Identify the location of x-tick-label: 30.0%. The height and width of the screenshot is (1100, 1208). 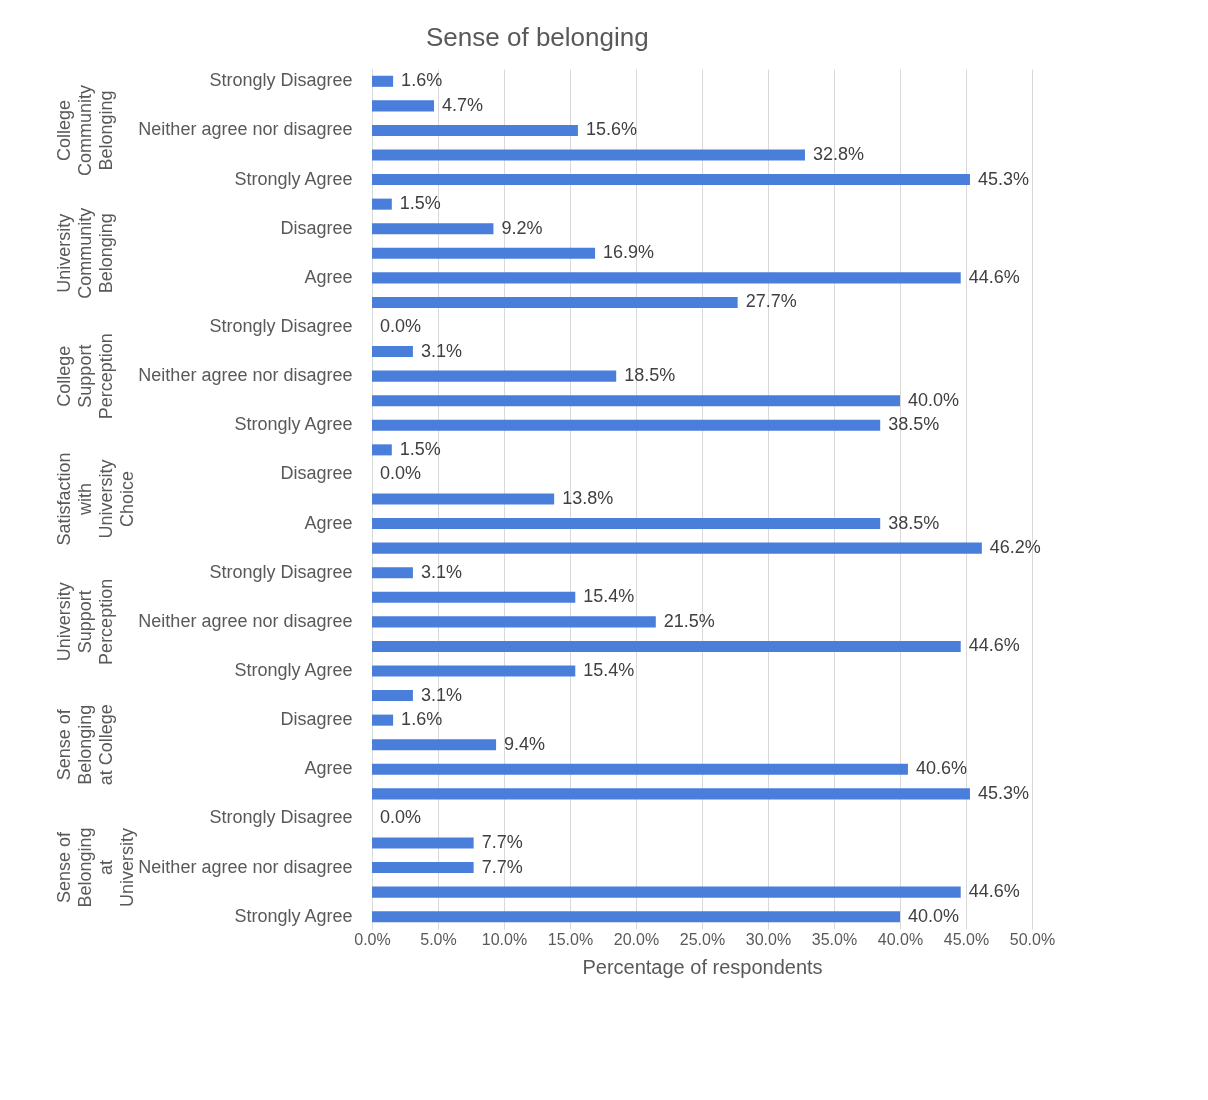
(768, 939).